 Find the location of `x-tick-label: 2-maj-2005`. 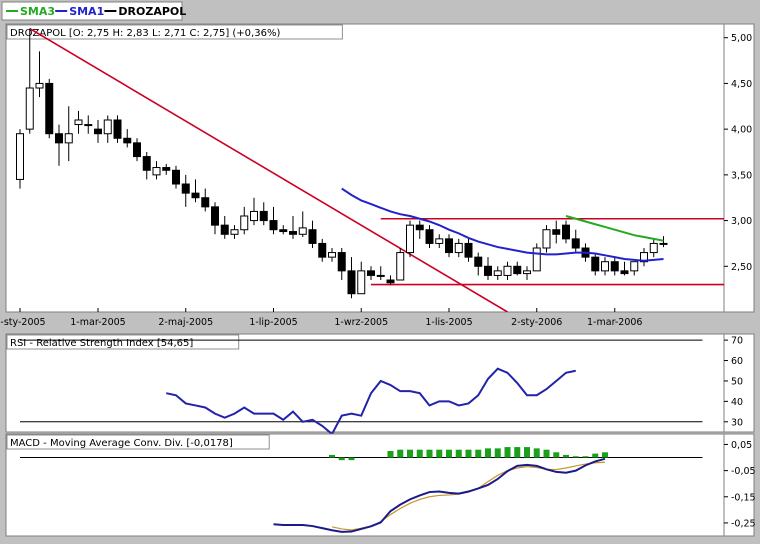

x-tick-label: 2-maj-2005 is located at coordinates (185, 322).